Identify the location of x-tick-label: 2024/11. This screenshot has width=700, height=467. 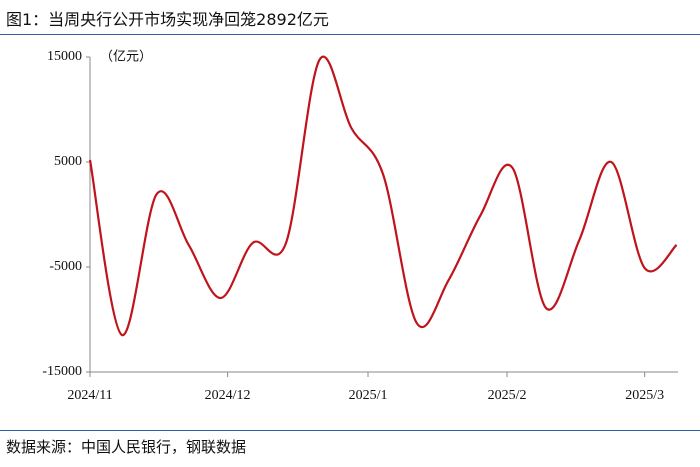
(89, 395).